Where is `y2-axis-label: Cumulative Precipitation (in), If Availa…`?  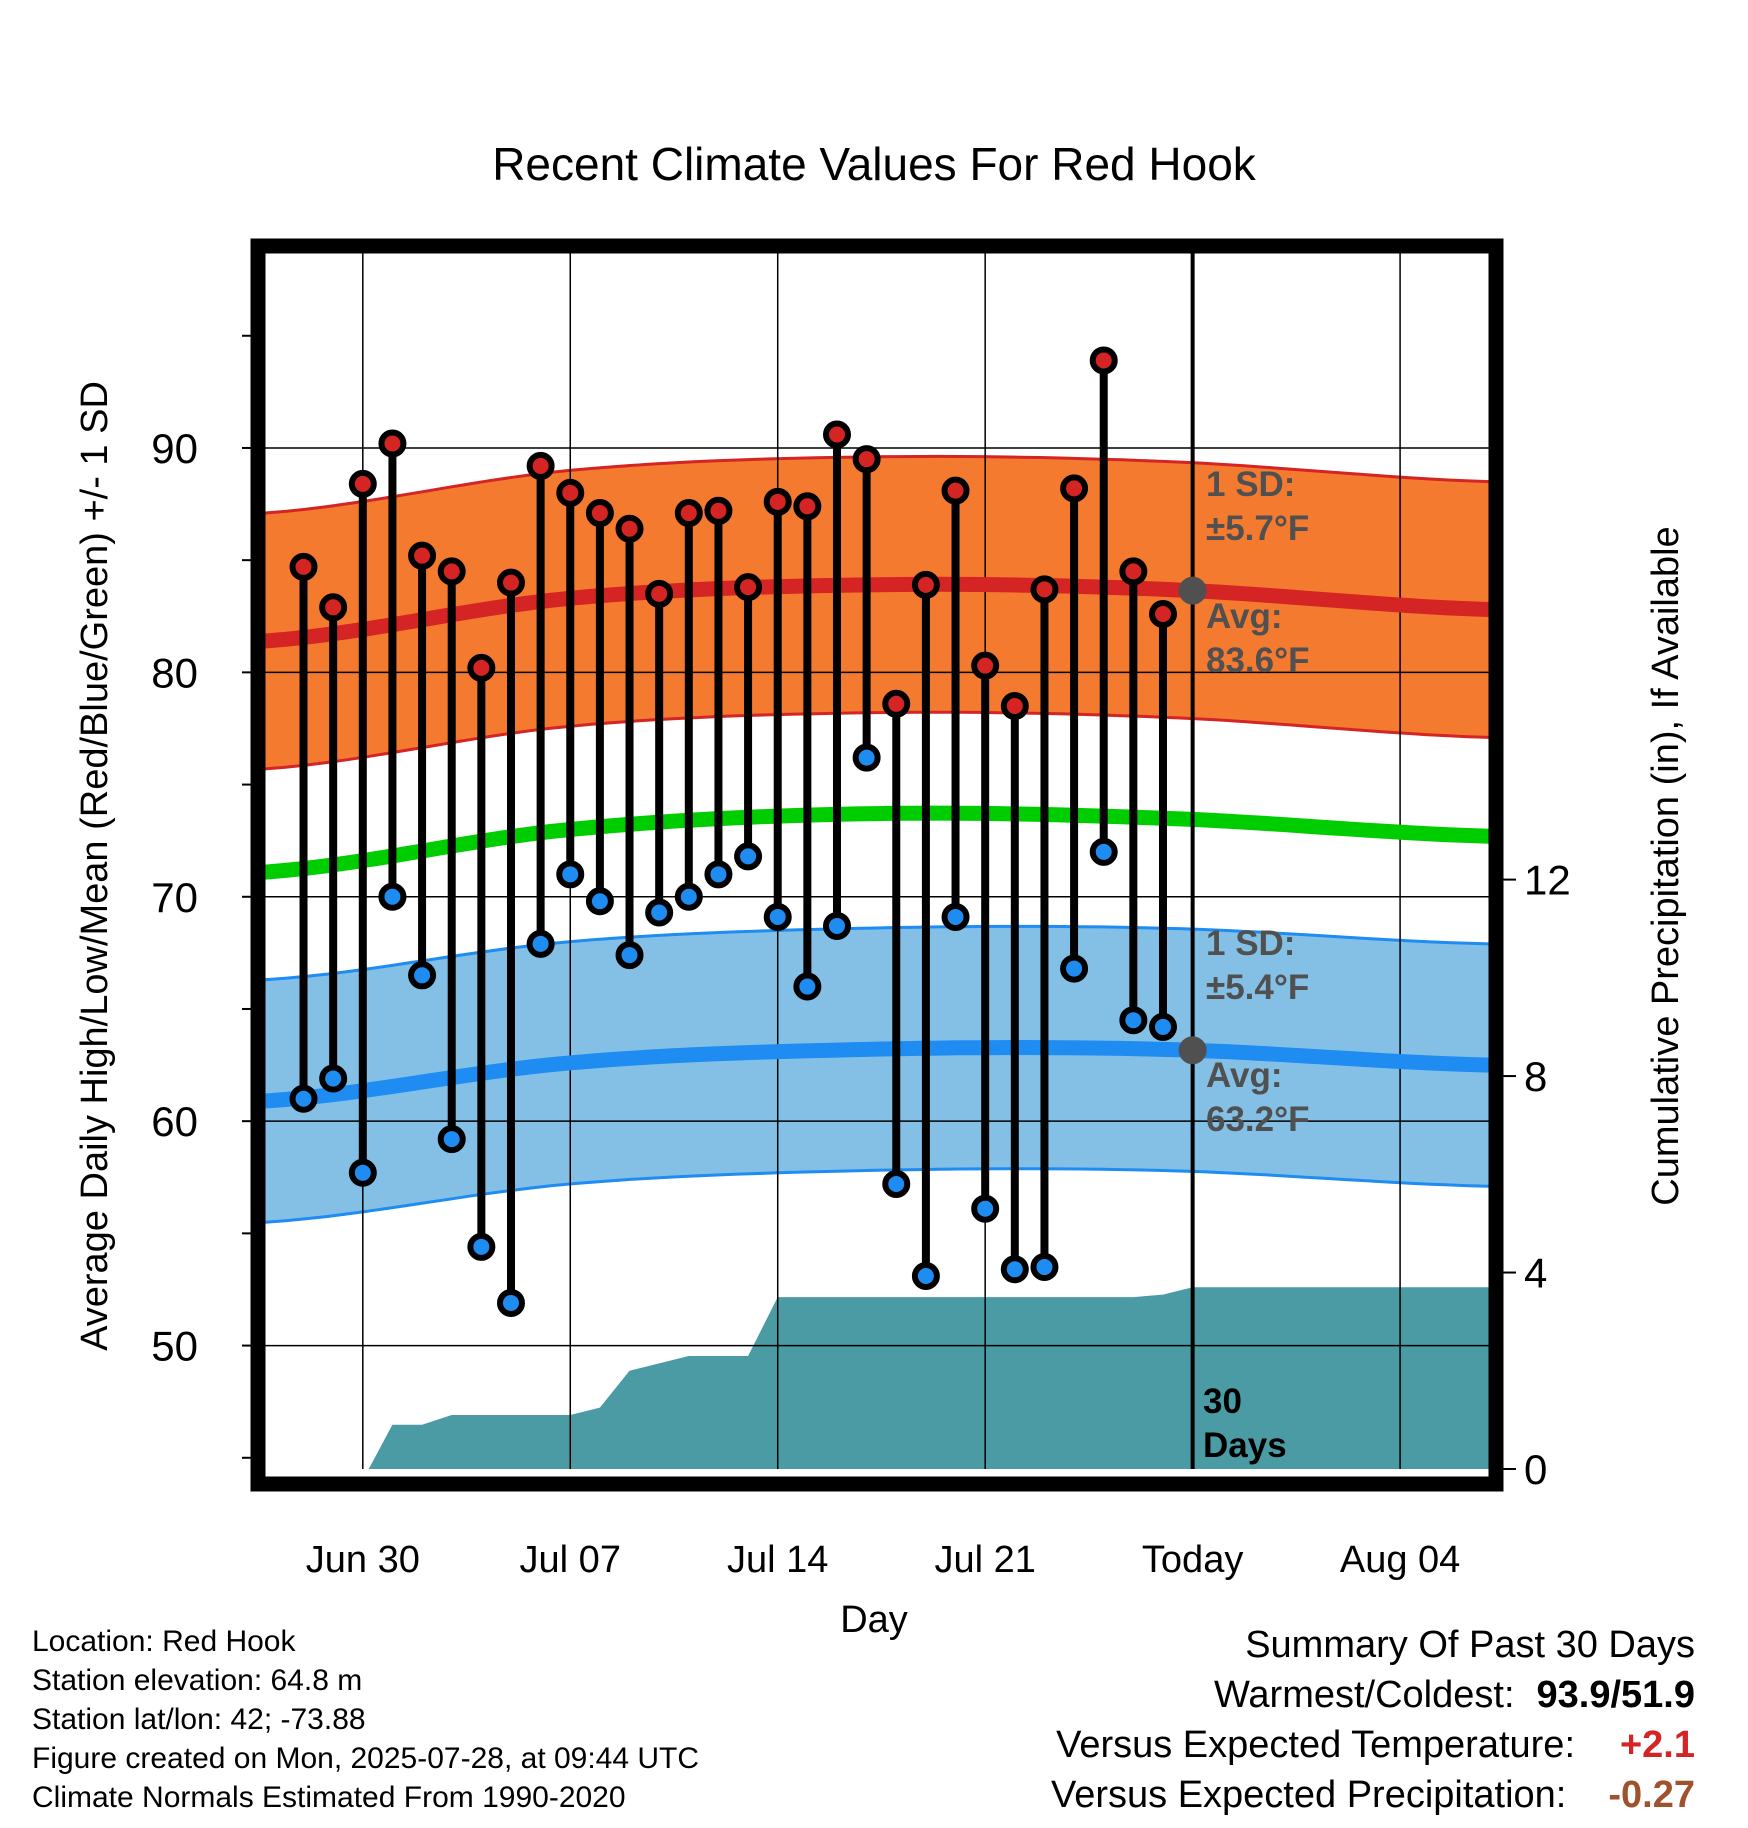
y2-axis-label: Cumulative Precipitation (in), If Availa… is located at coordinates (1666, 865).